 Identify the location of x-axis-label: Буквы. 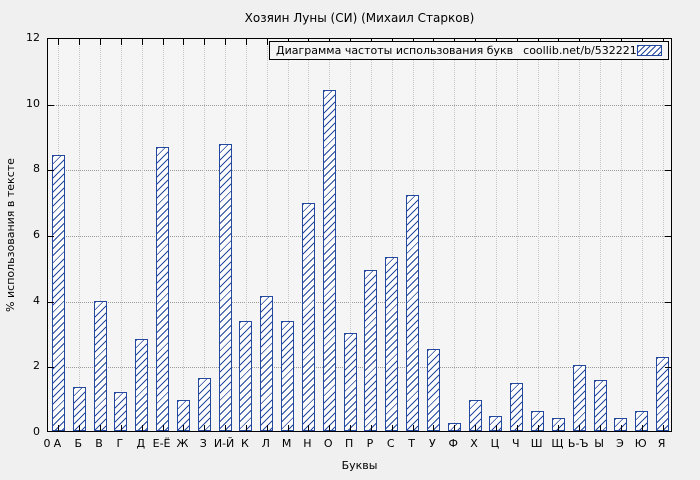
(359, 465).